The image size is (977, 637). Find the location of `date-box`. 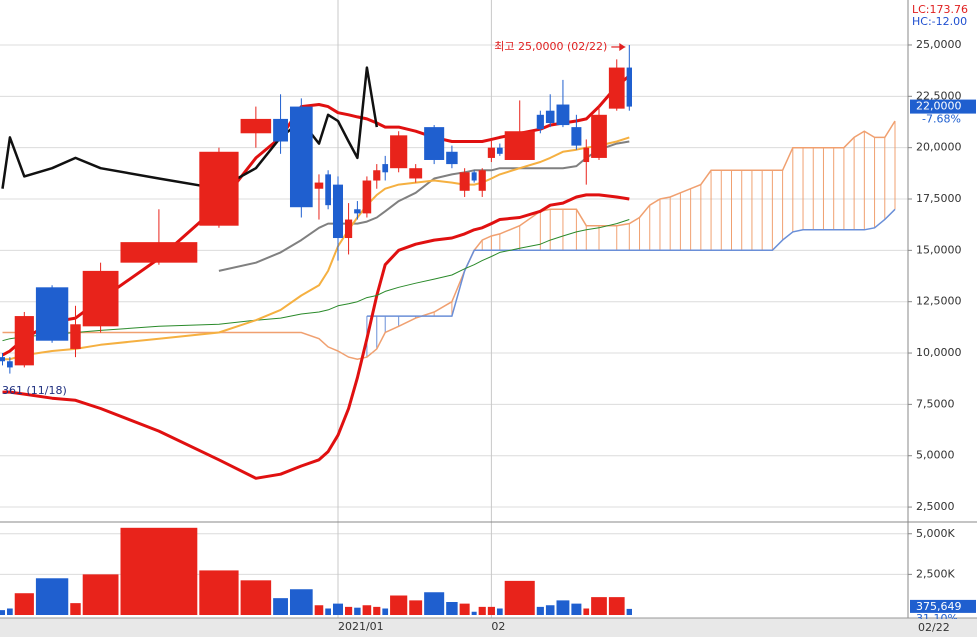

date-box is located at coordinates (943, 628).